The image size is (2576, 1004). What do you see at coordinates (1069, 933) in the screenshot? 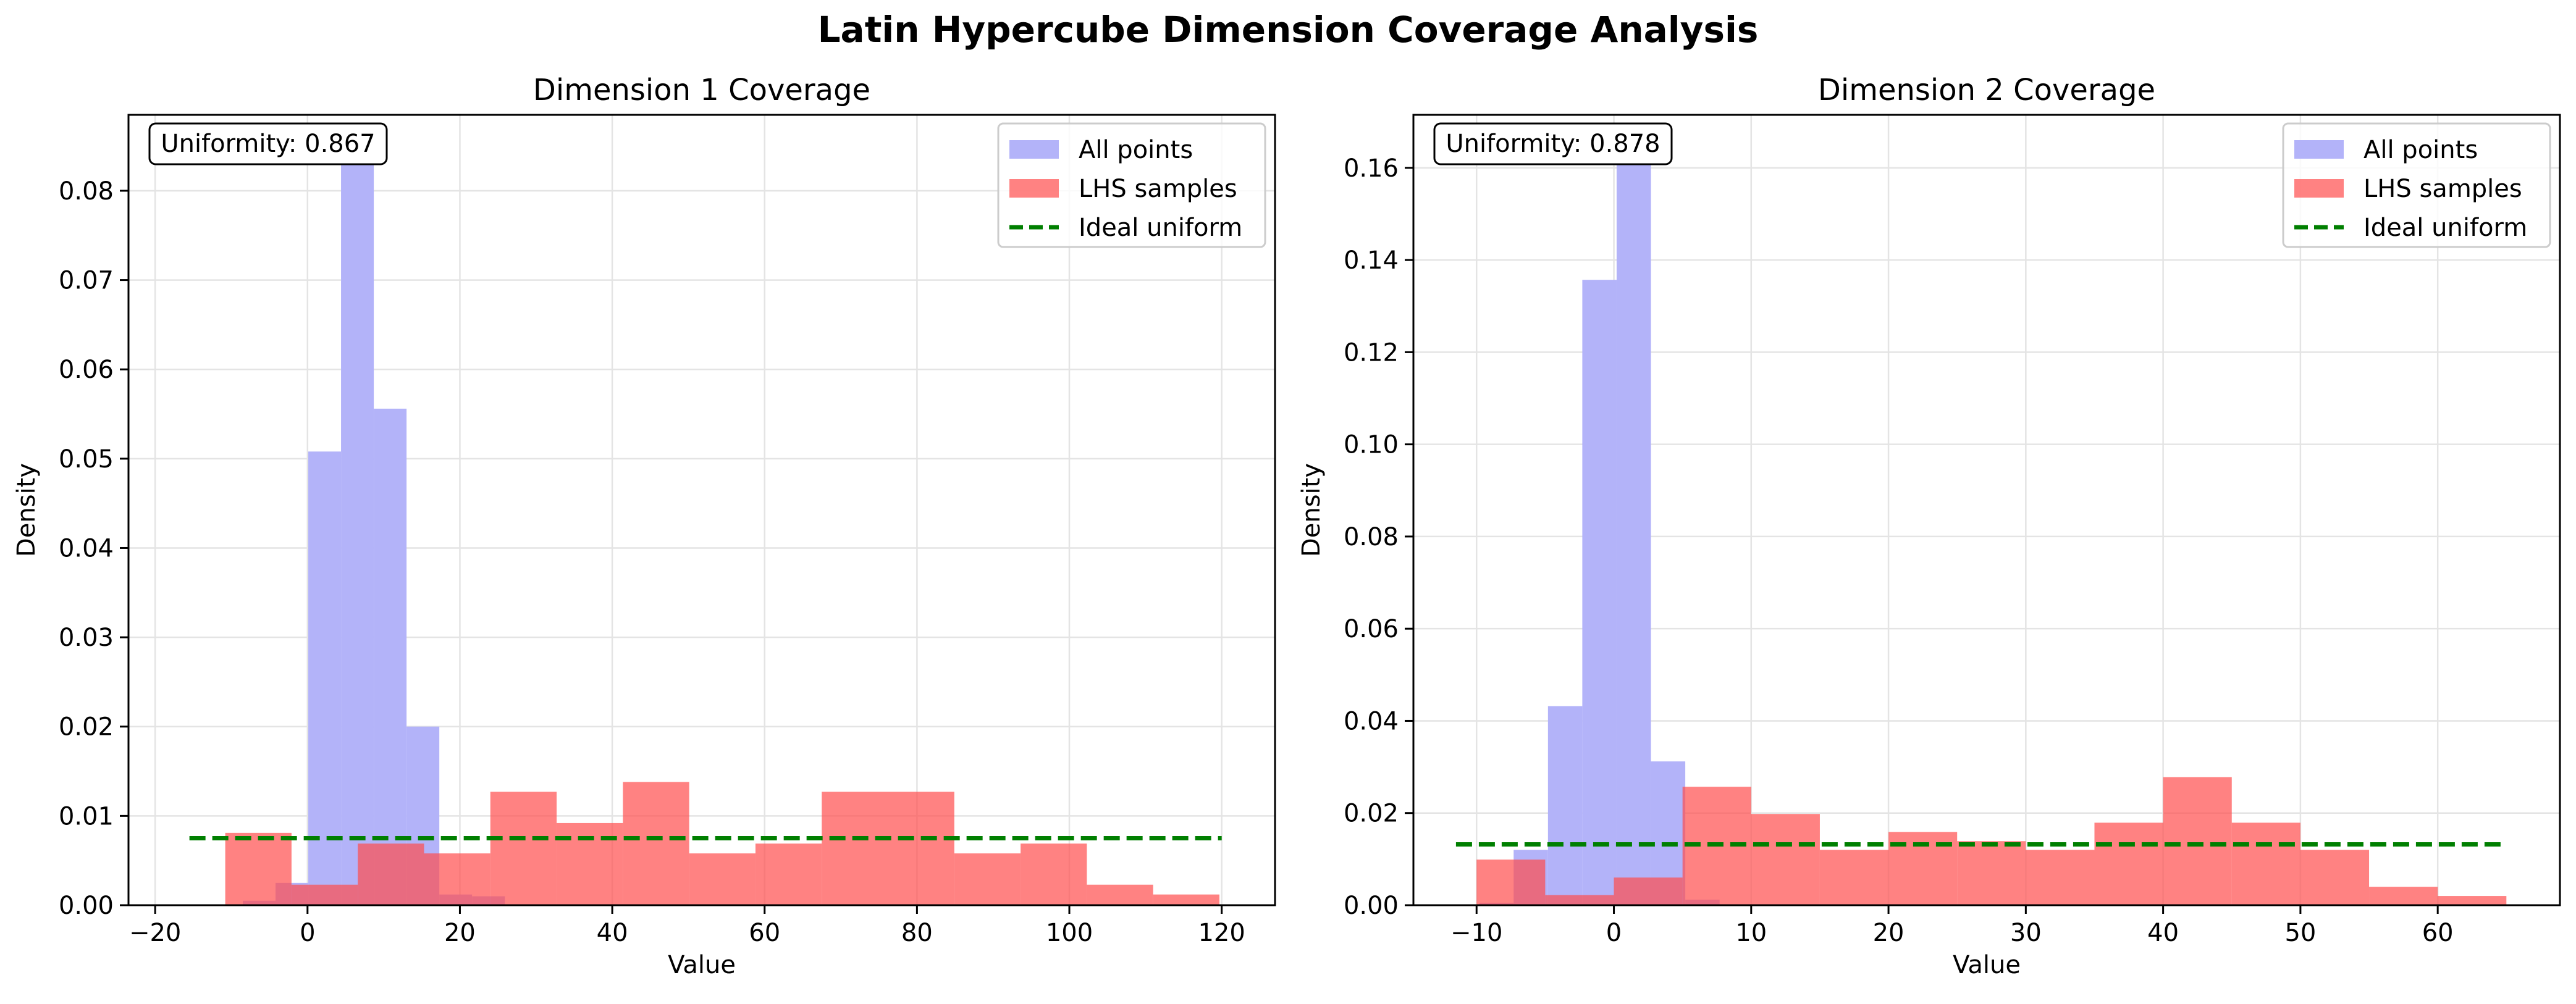
I see `x-tick-label: 100` at bounding box center [1069, 933].